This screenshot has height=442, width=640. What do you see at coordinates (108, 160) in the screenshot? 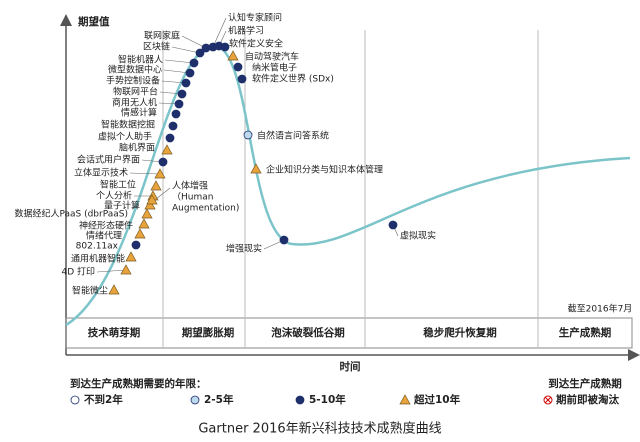
I see `node-label: 会话式用户界面` at bounding box center [108, 160].